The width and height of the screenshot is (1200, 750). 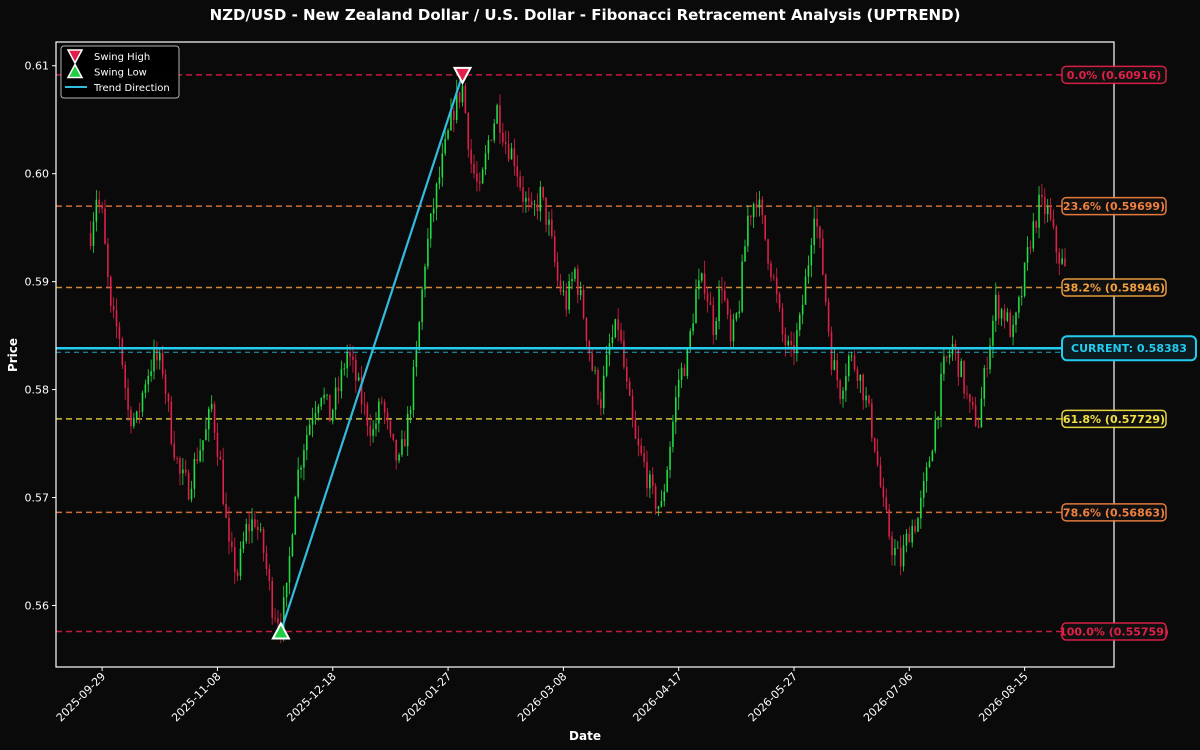 I want to click on fib-label: 38.2% (0.58946), so click(x=1114, y=287).